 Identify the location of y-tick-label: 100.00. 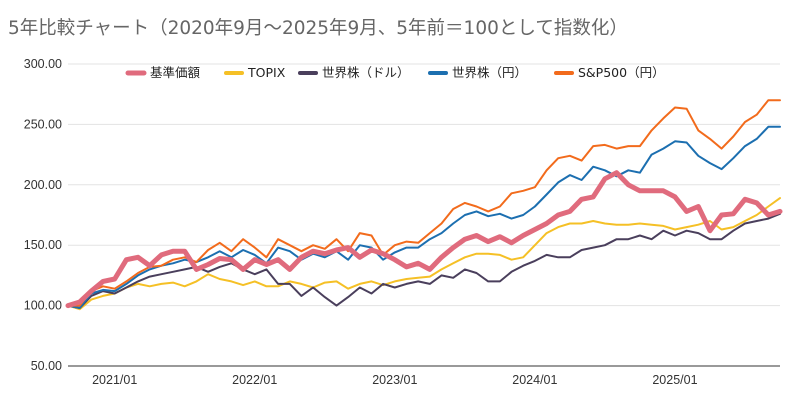
(43, 306).